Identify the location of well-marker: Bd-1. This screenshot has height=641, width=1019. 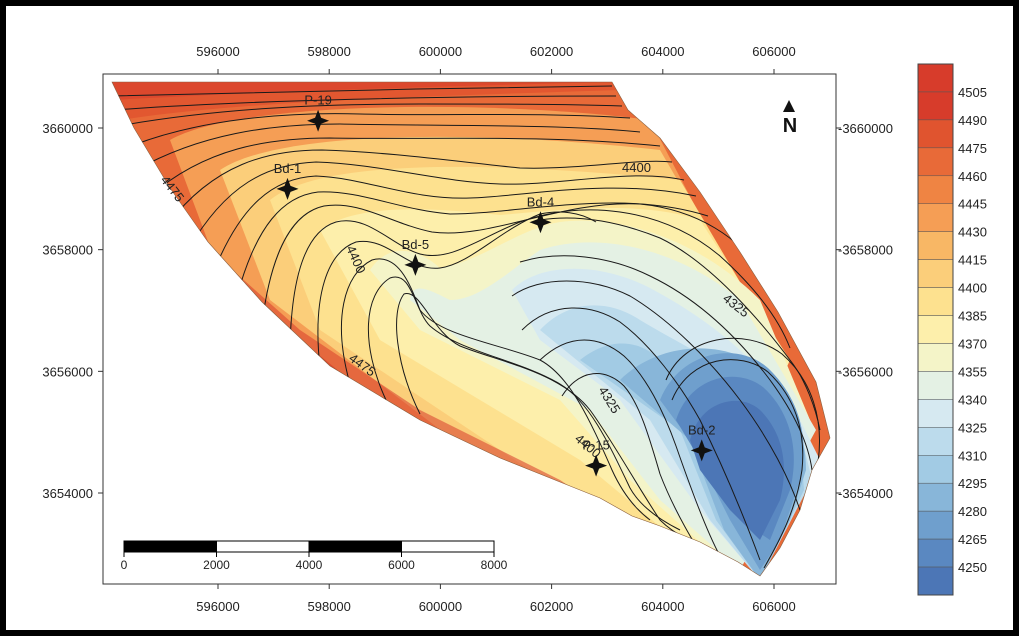
(287, 180).